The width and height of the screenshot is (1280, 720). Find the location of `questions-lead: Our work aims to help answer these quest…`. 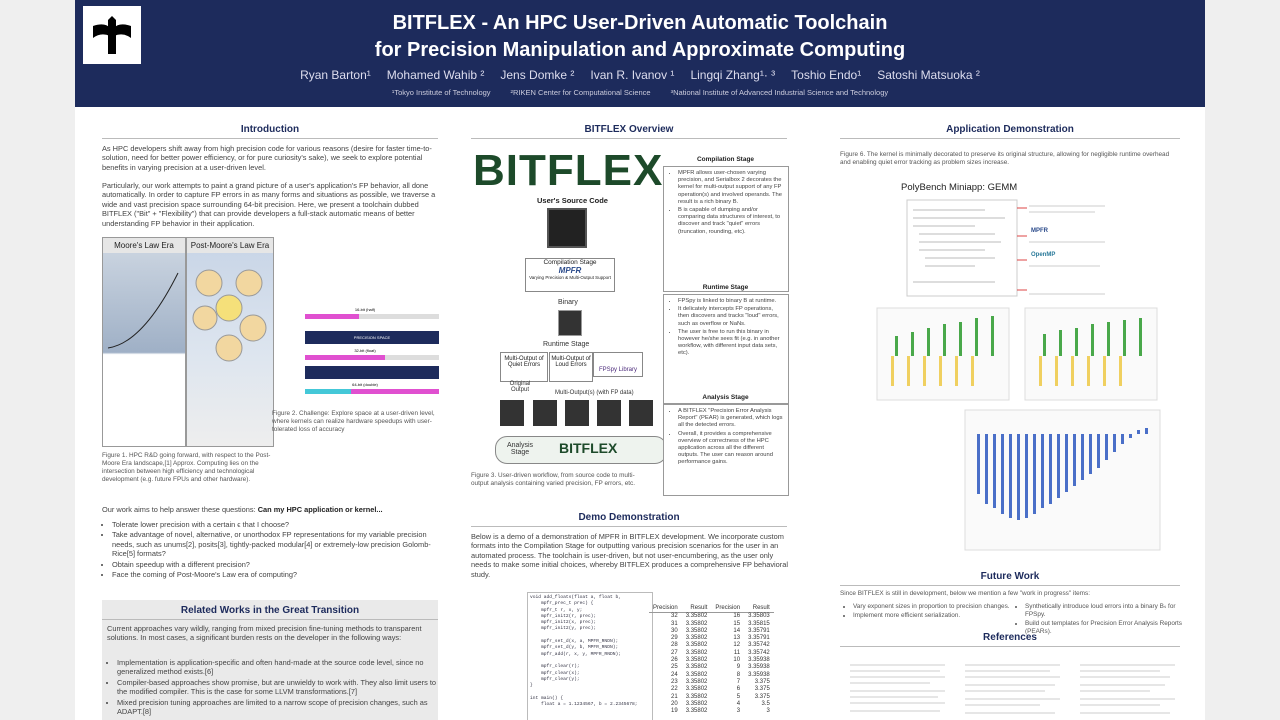

questions-lead: Our work aims to help answer these quest… is located at coordinates (270, 509).